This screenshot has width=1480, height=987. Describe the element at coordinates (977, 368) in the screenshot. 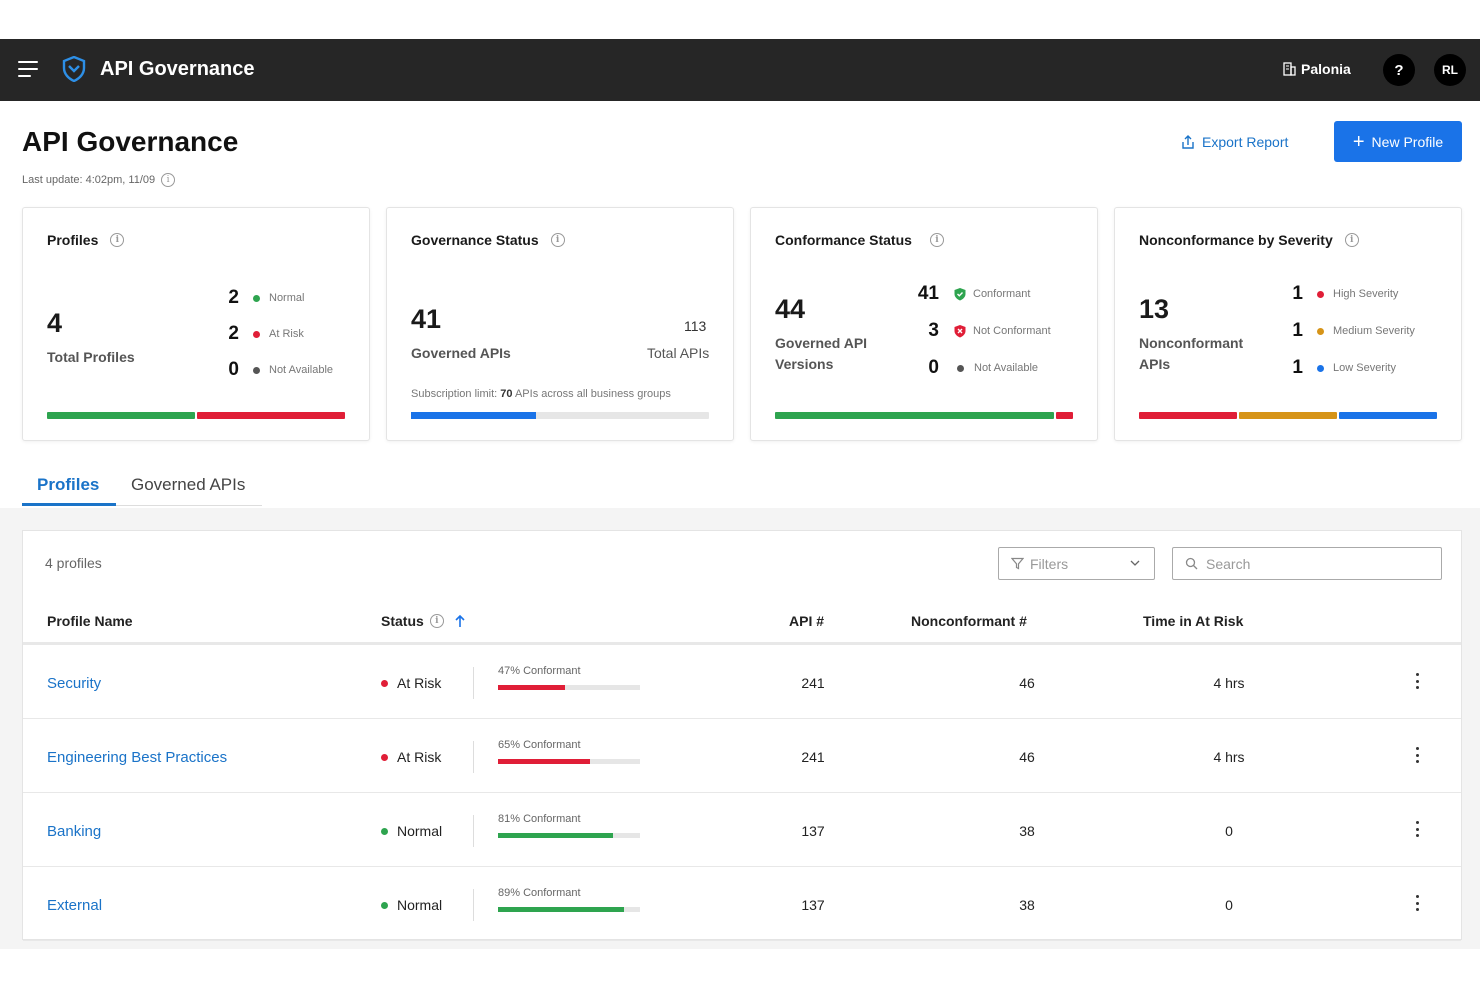

I see `legend-not-available: 0 Not Available` at that location.